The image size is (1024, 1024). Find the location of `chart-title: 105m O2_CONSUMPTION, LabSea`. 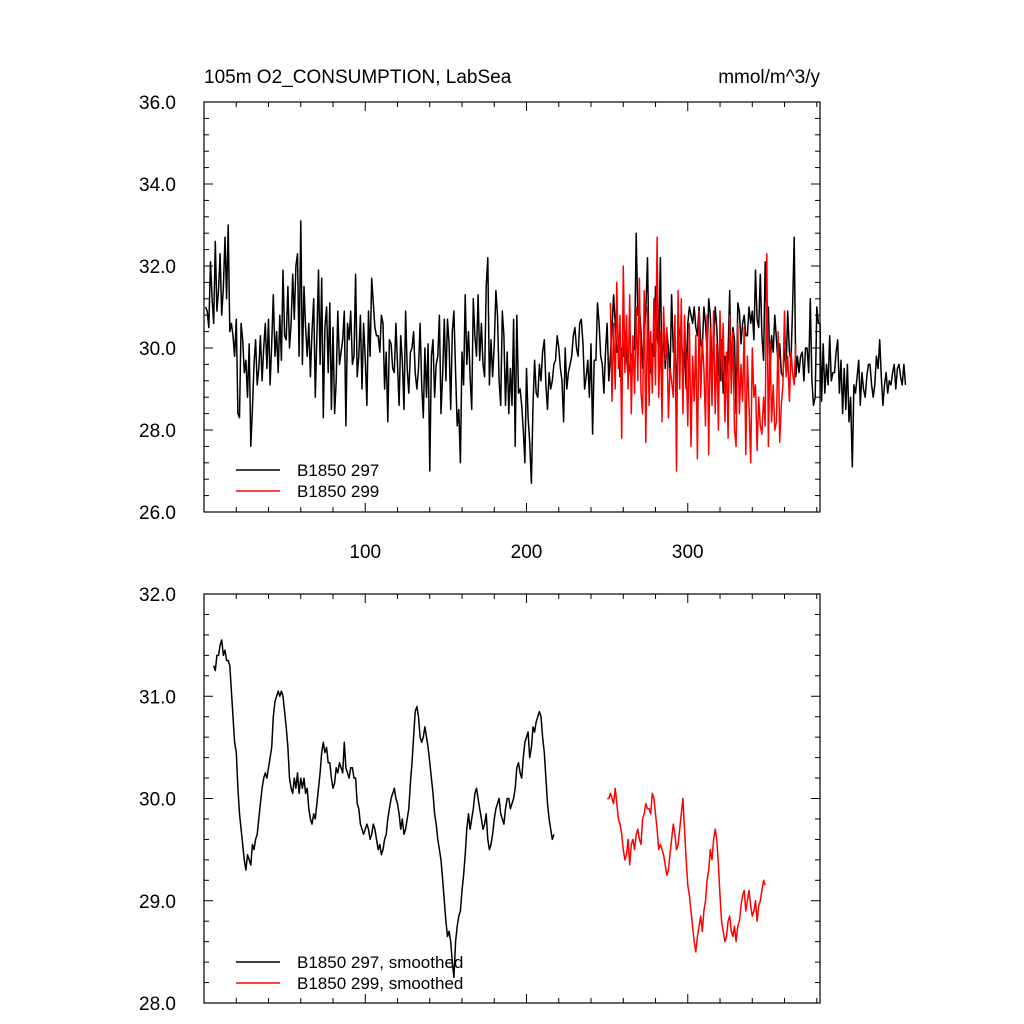

chart-title: 105m O2_CONSUMPTION, LabSea is located at coordinates (358, 77).